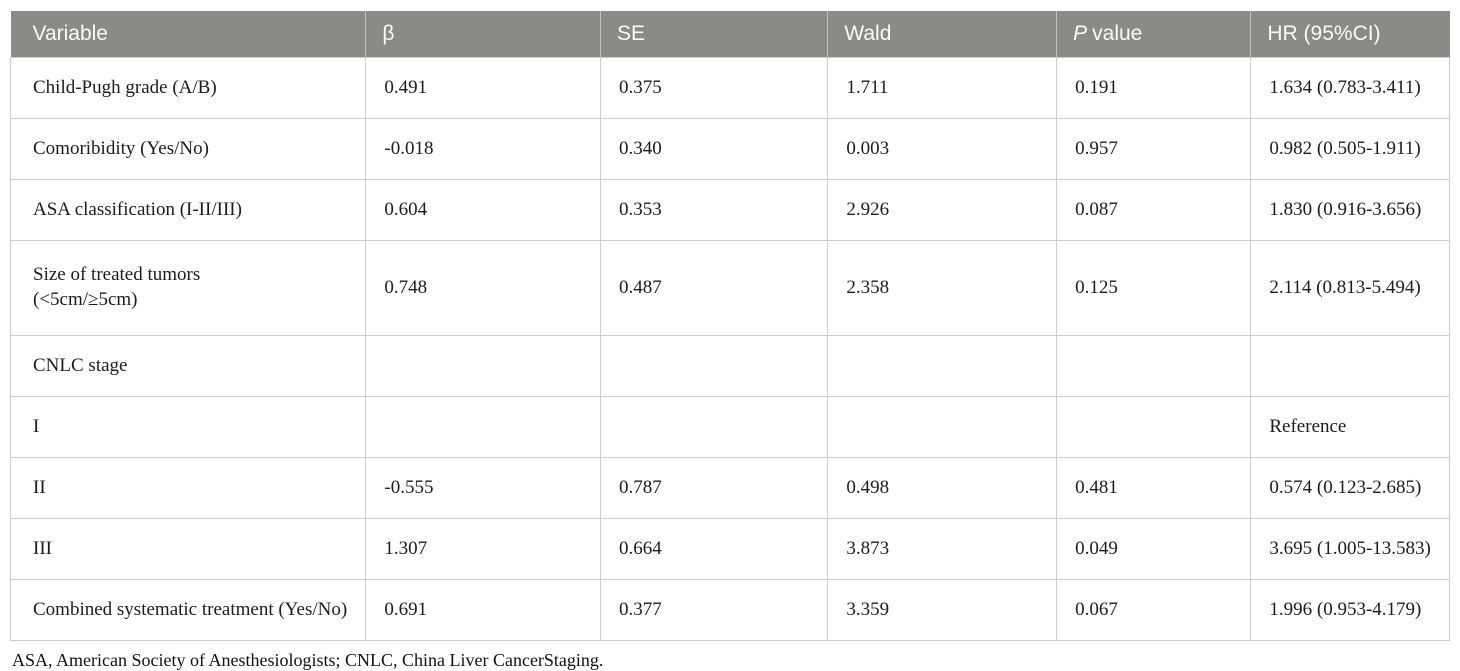 The image size is (1460, 671). What do you see at coordinates (188, 210) in the screenshot?
I see `cell-variable: ASA classification (I-II/III)` at bounding box center [188, 210].